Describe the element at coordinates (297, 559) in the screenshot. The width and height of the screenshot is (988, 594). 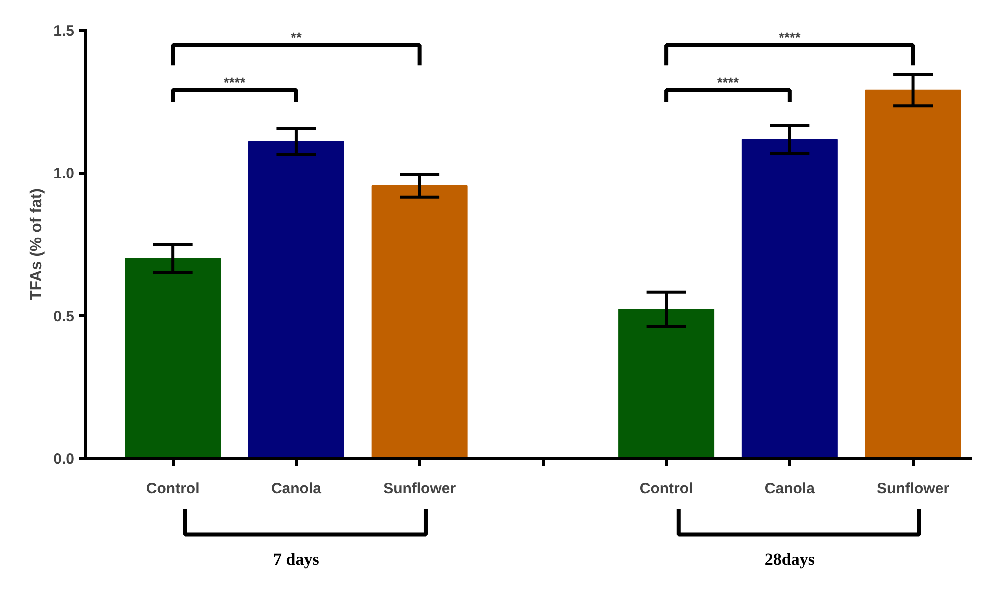
I see `text: 7 days` at that location.